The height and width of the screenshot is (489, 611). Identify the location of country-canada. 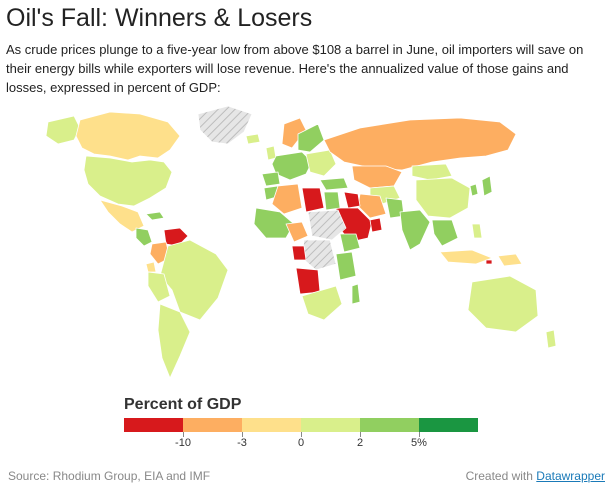
(128, 136).